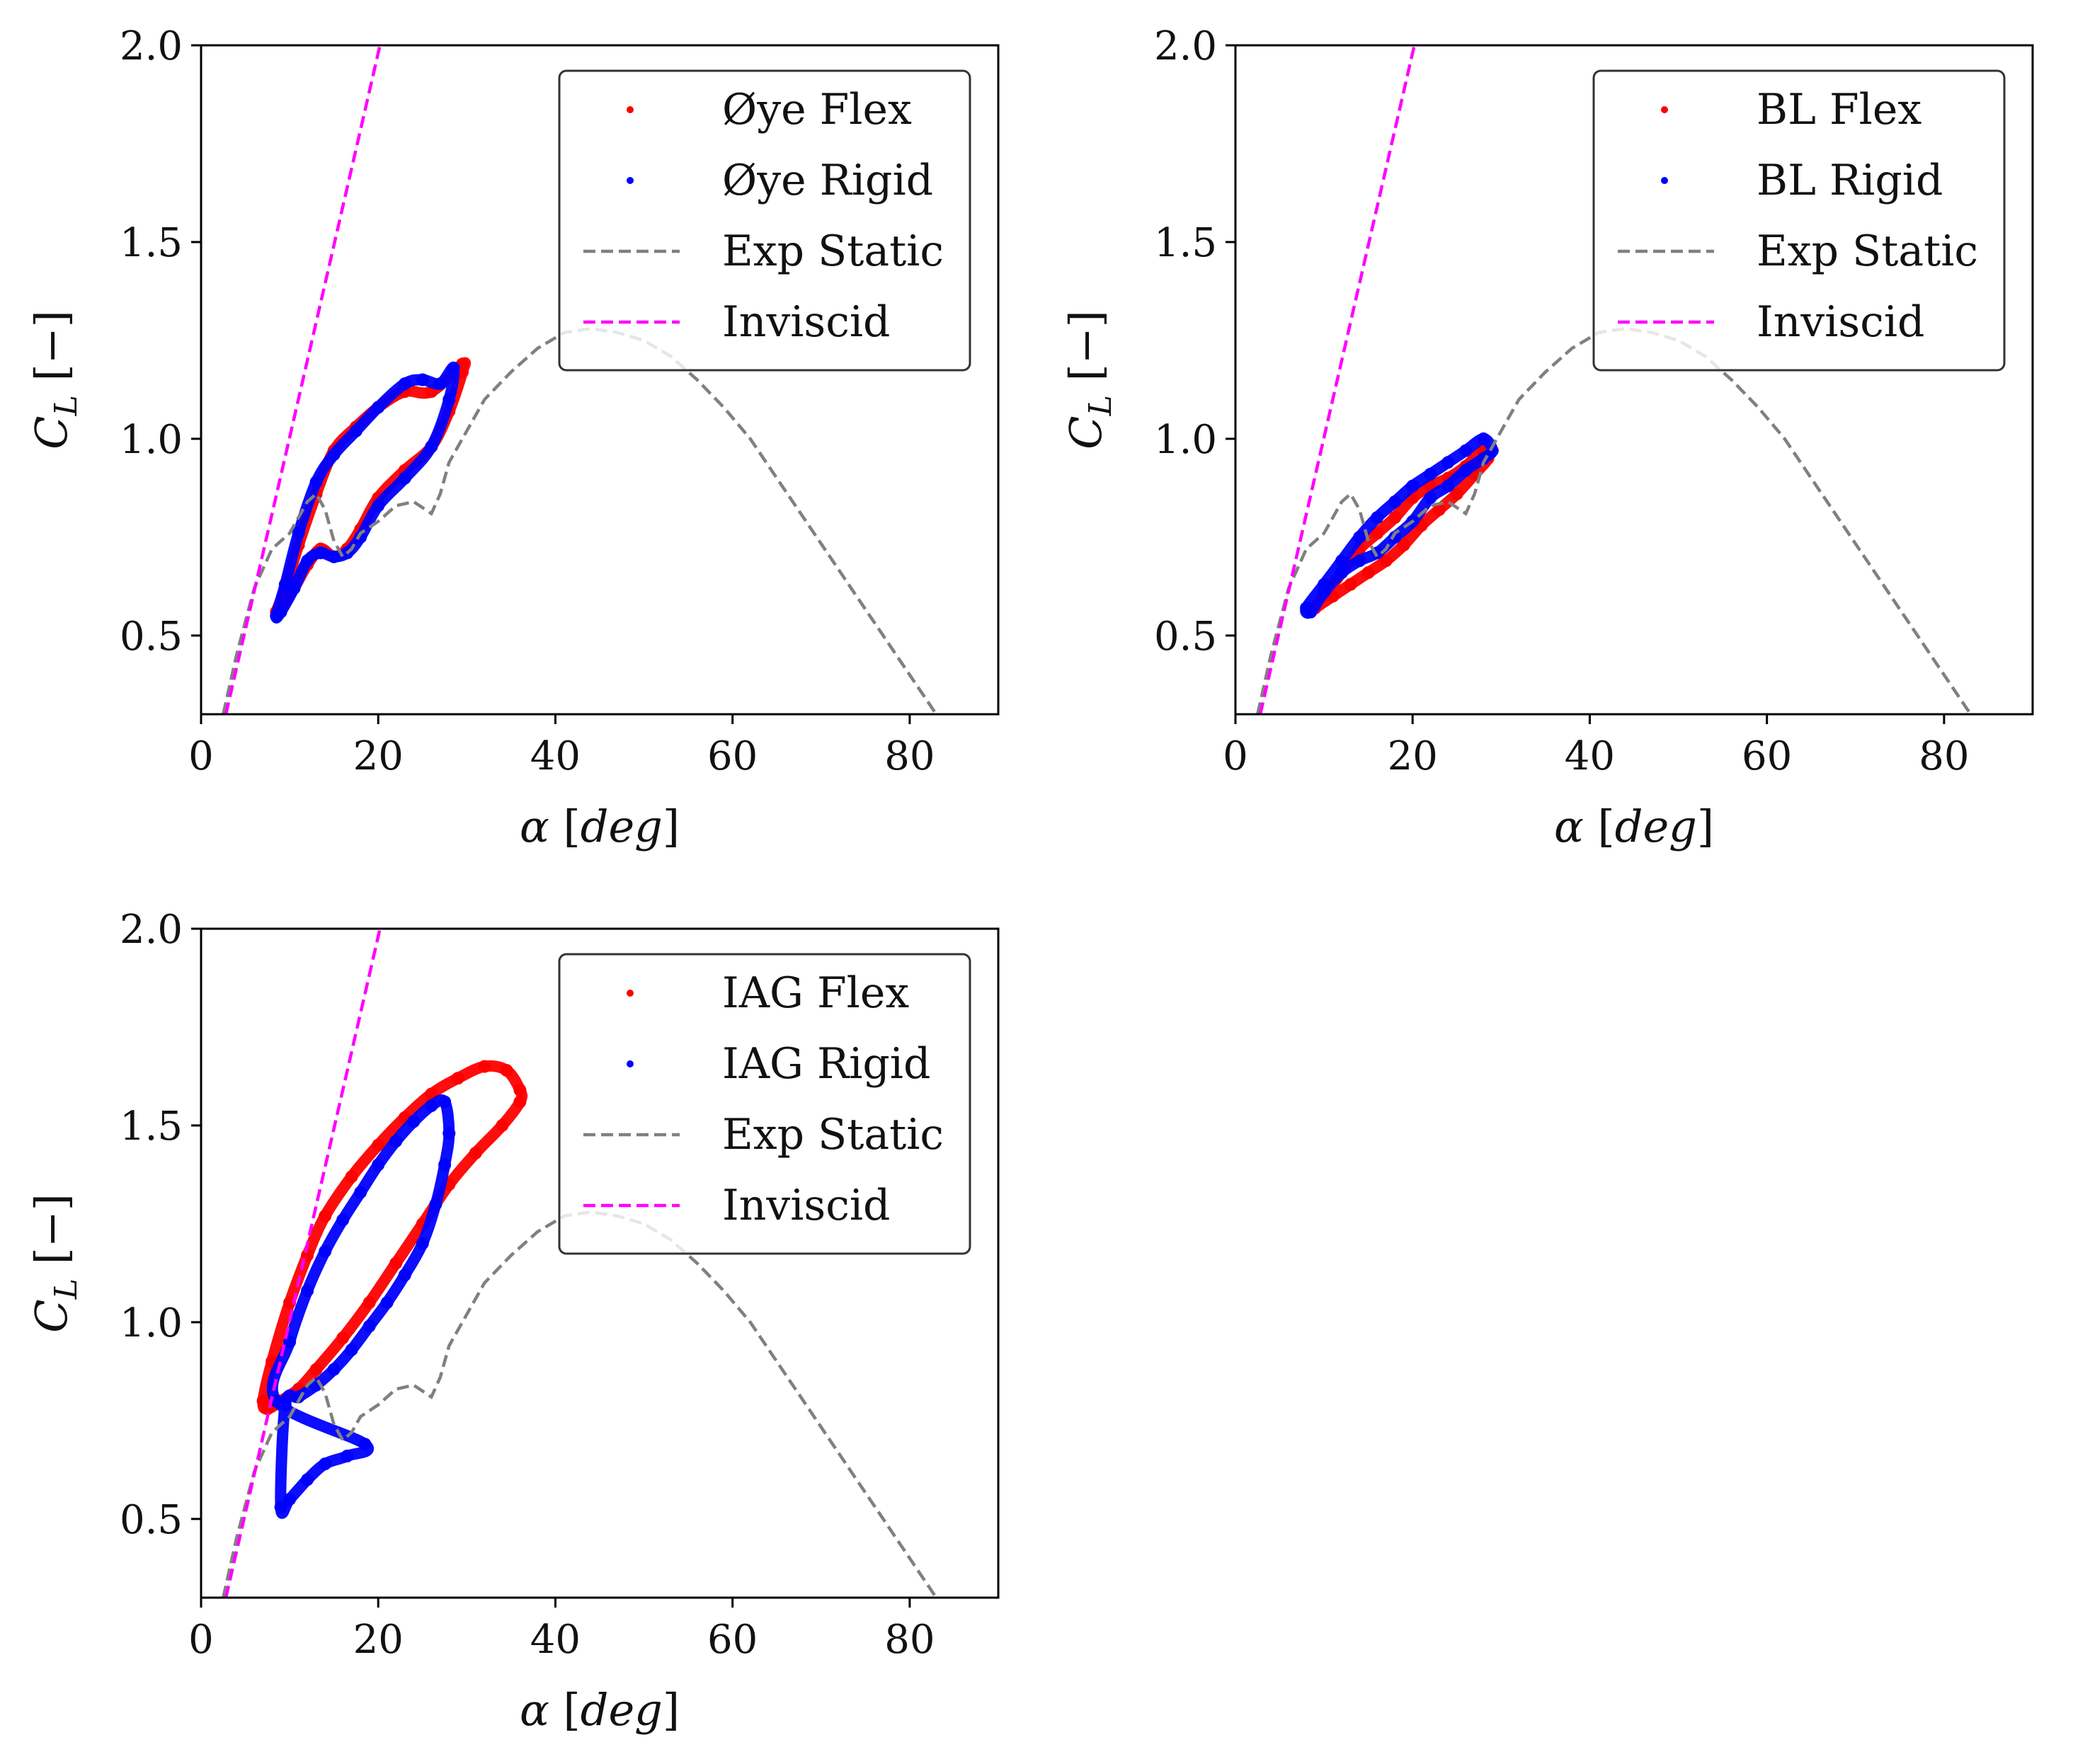 This screenshot has height=1764, width=2073. I want to click on series-ye-rigid, so click(365, 492).